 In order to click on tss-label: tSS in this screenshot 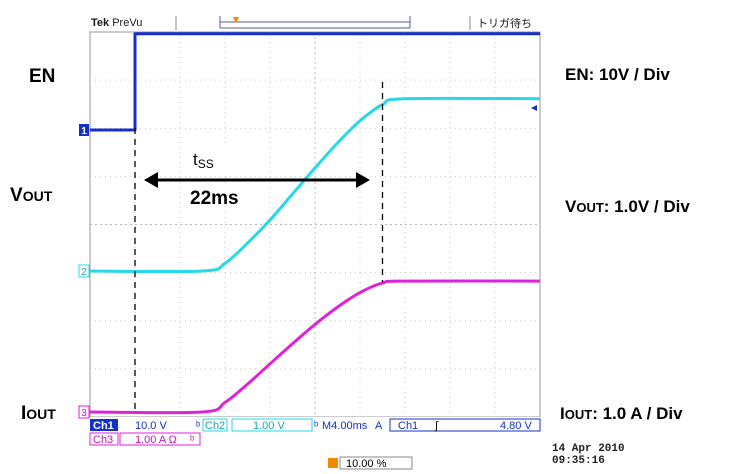, I will do `click(203, 160)`.